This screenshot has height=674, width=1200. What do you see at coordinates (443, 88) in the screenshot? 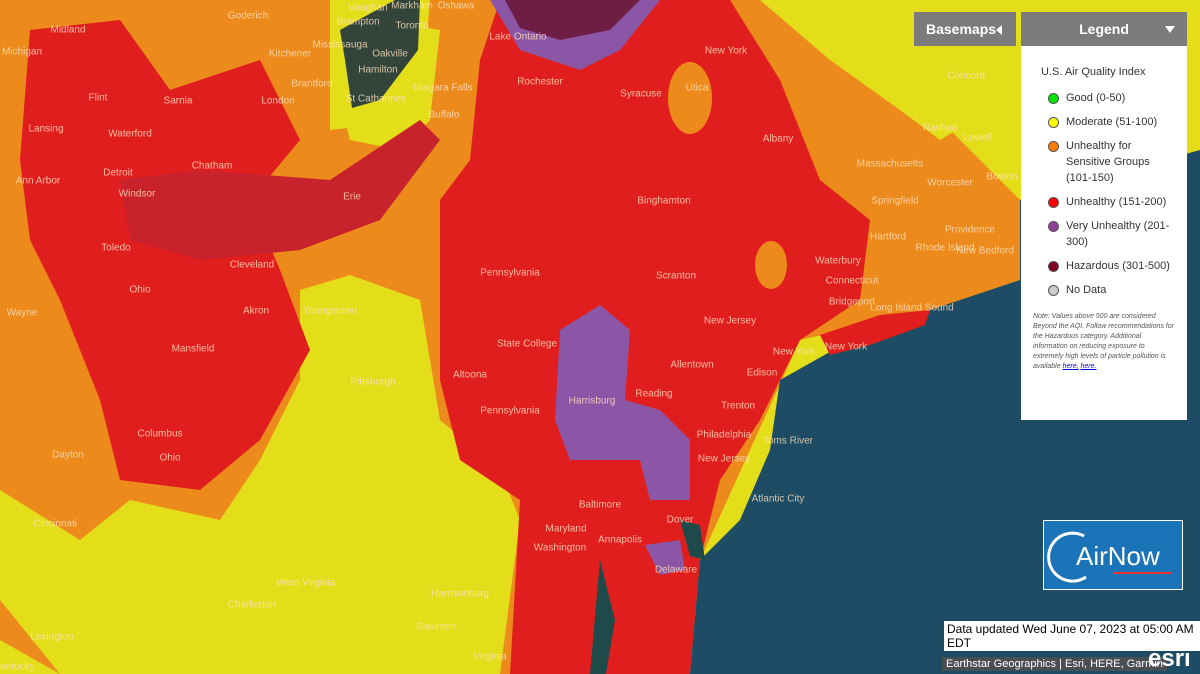
I see `map-label: Niagara Falls` at bounding box center [443, 88].